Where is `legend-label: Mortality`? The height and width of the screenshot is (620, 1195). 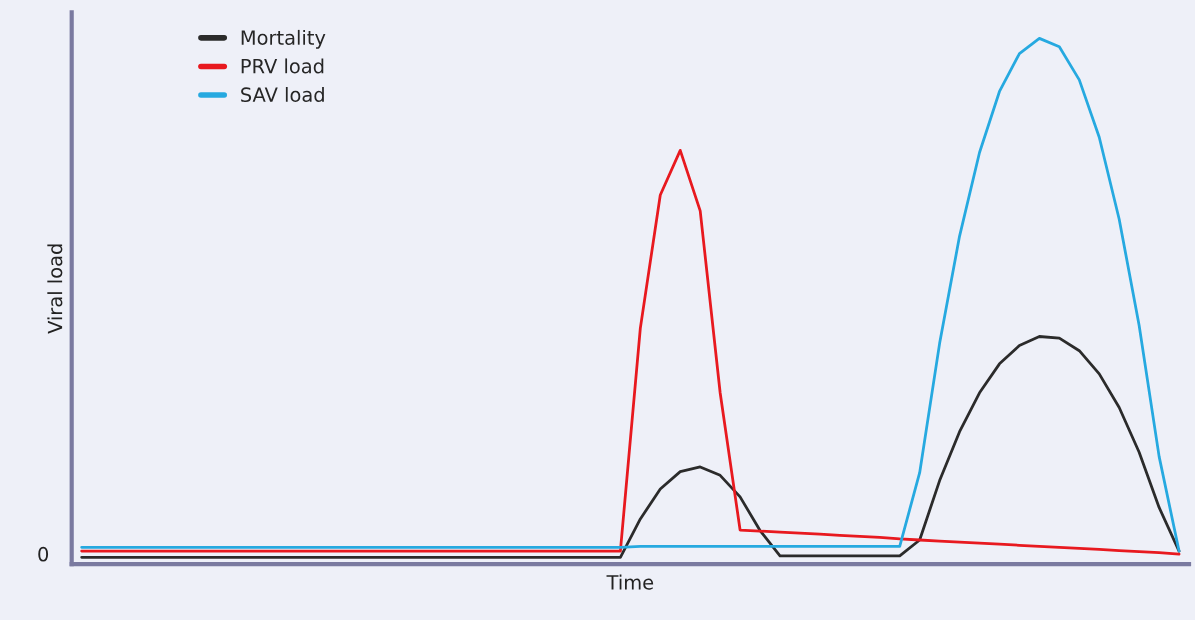 legend-label: Mortality is located at coordinates (283, 39).